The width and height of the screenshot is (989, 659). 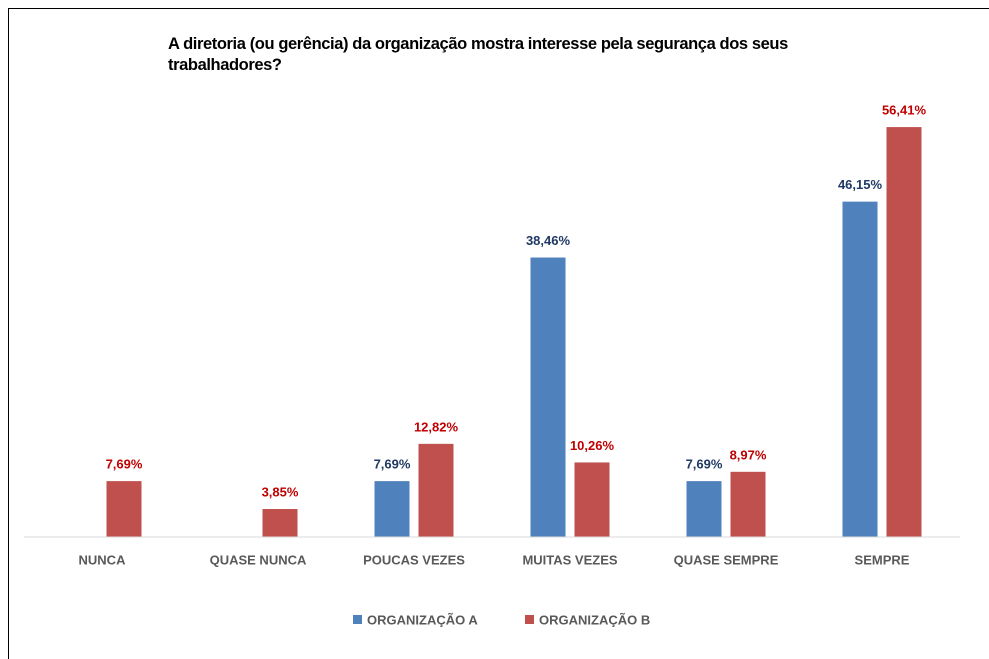 What do you see at coordinates (414, 559) in the screenshot?
I see `x-tick-label: POUCAS VEZES` at bounding box center [414, 559].